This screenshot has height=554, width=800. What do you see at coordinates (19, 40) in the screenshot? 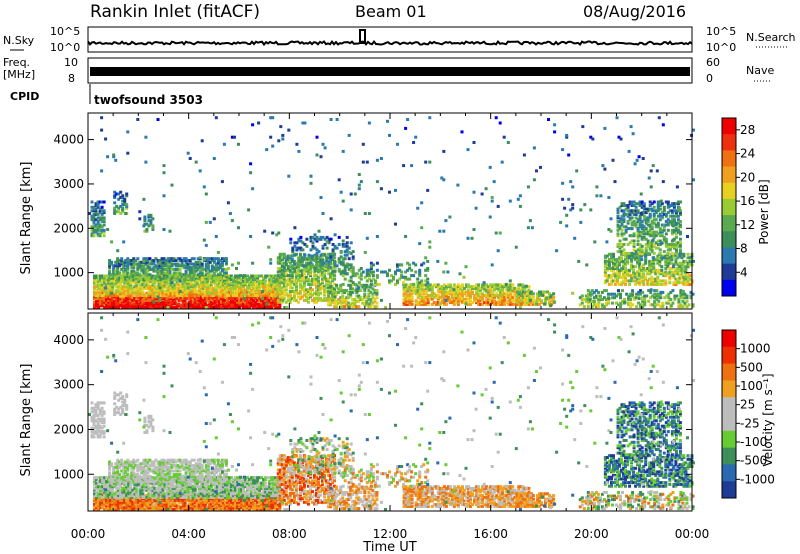
I see `nsky-label: N.Sky` at bounding box center [19, 40].